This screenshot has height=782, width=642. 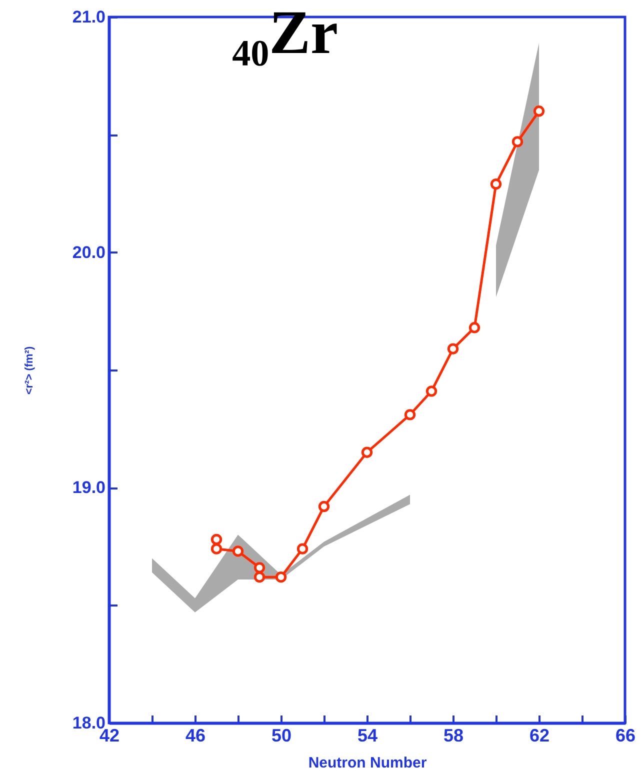 What do you see at coordinates (89, 17) in the screenshot?
I see `y-tick-label: 21.0` at bounding box center [89, 17].